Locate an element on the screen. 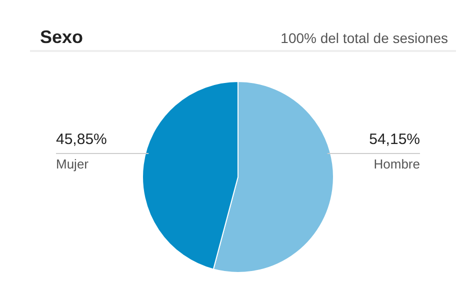 This screenshot has height=290, width=476. slice-label: Hombre is located at coordinates (397, 164).